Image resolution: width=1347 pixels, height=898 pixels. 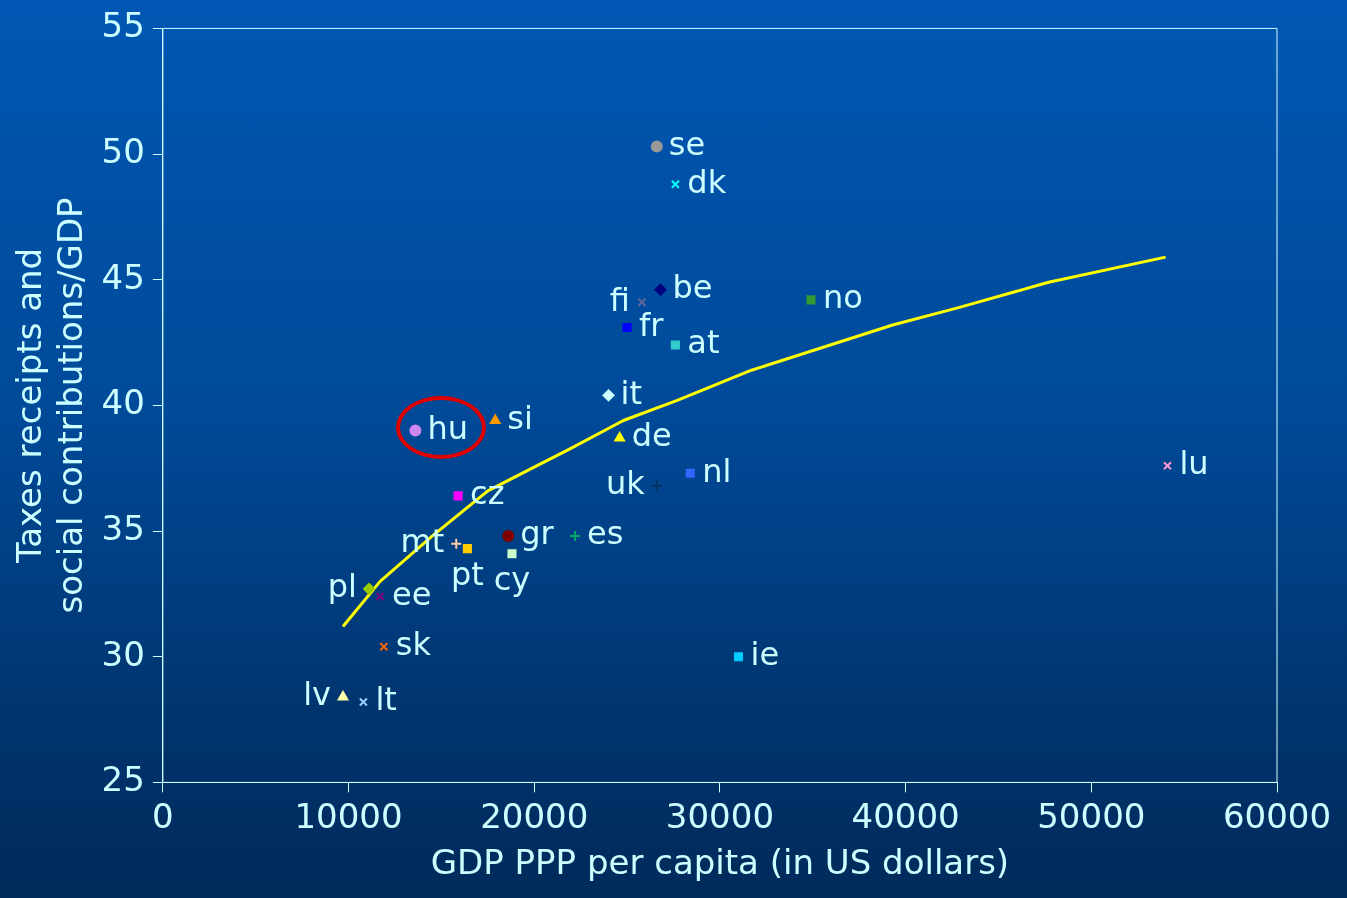 I want to click on series-label: dk, so click(x=707, y=181).